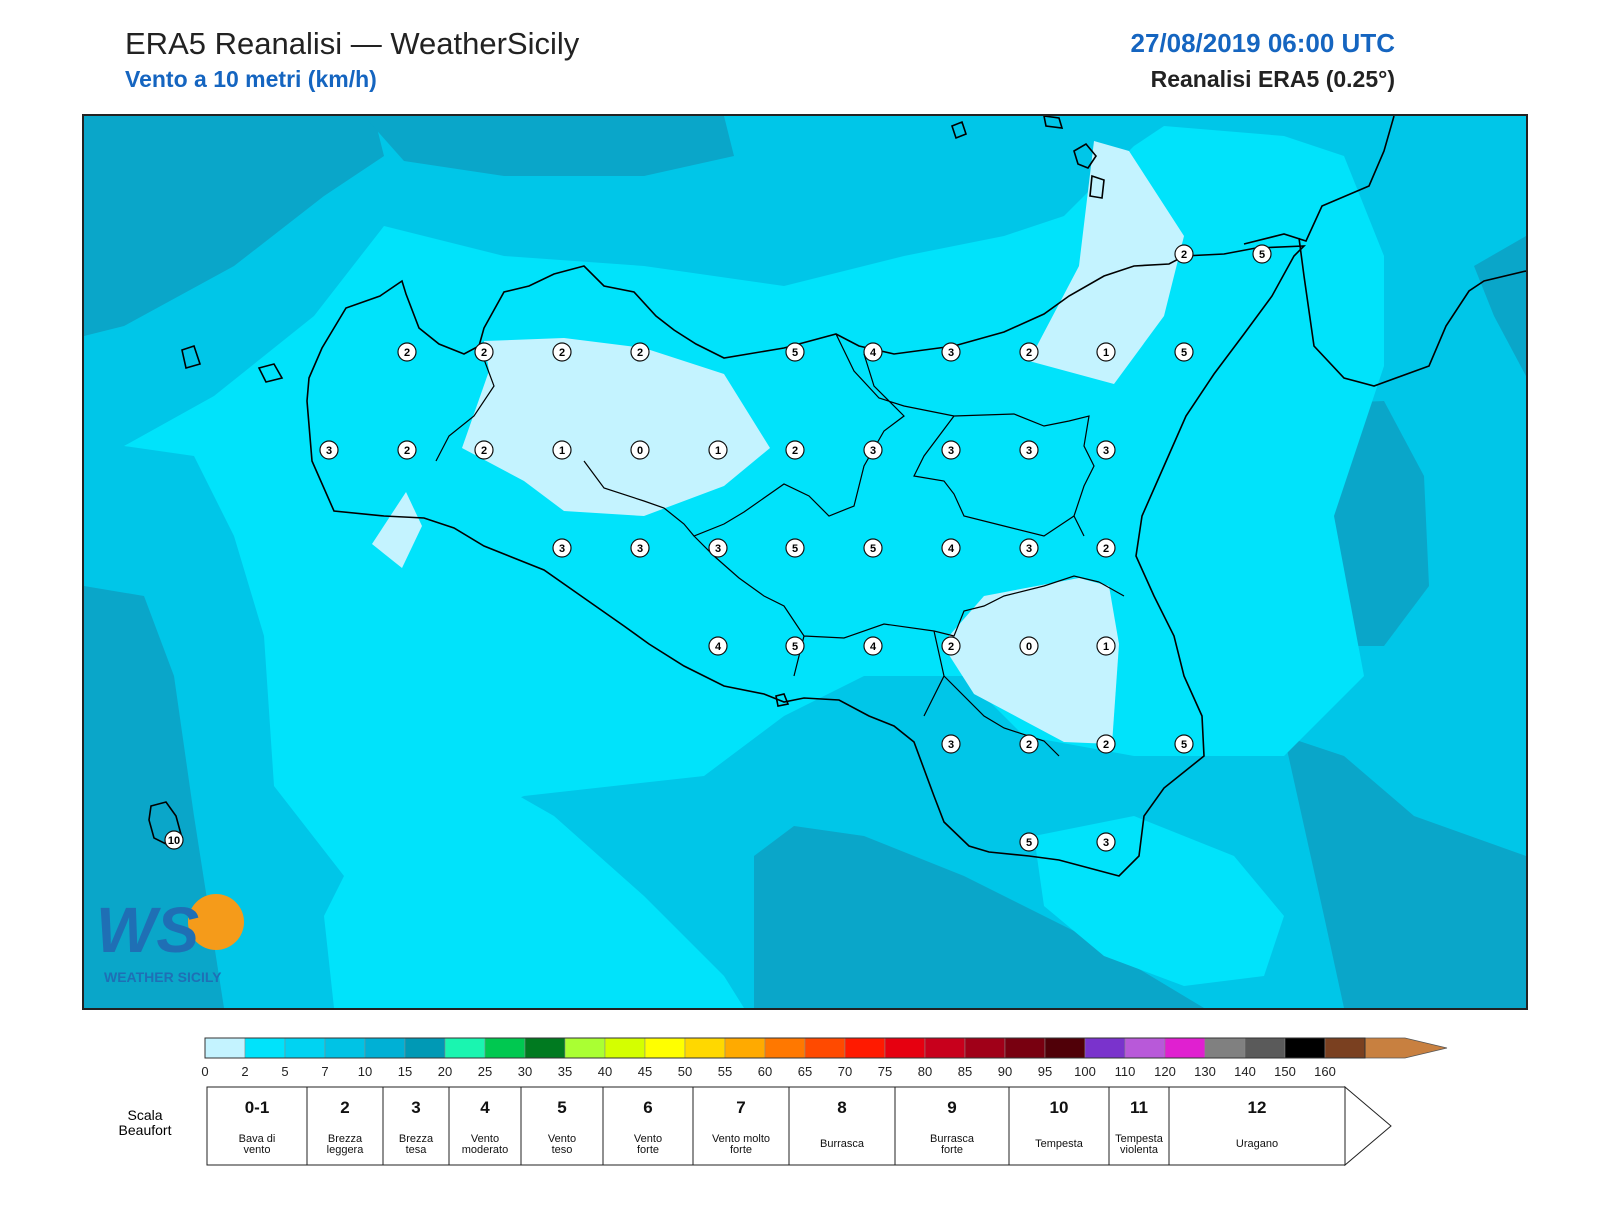  Describe the element at coordinates (1005, 1071) in the screenshot. I see `colorbar-tick-label: 90` at that location.